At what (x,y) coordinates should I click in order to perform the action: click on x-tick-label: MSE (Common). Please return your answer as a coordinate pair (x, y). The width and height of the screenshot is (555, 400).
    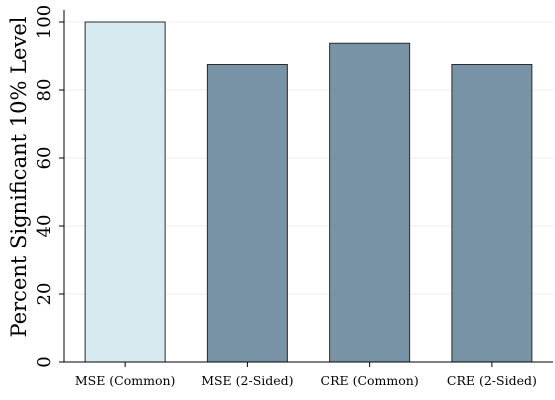
    Looking at the image, I should click on (125, 380).